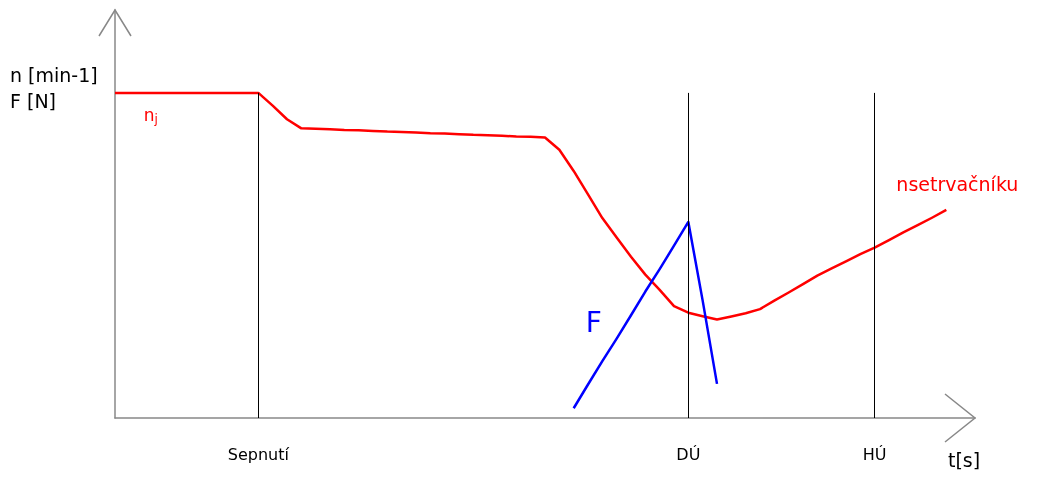  What do you see at coordinates (688, 454) in the screenshot?
I see `x-tick-label: DÚ` at bounding box center [688, 454].